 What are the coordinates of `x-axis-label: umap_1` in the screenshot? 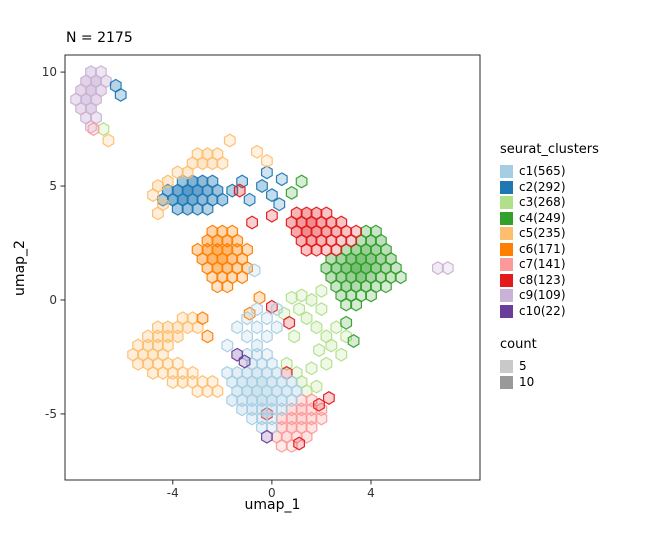 It's located at (272, 505).